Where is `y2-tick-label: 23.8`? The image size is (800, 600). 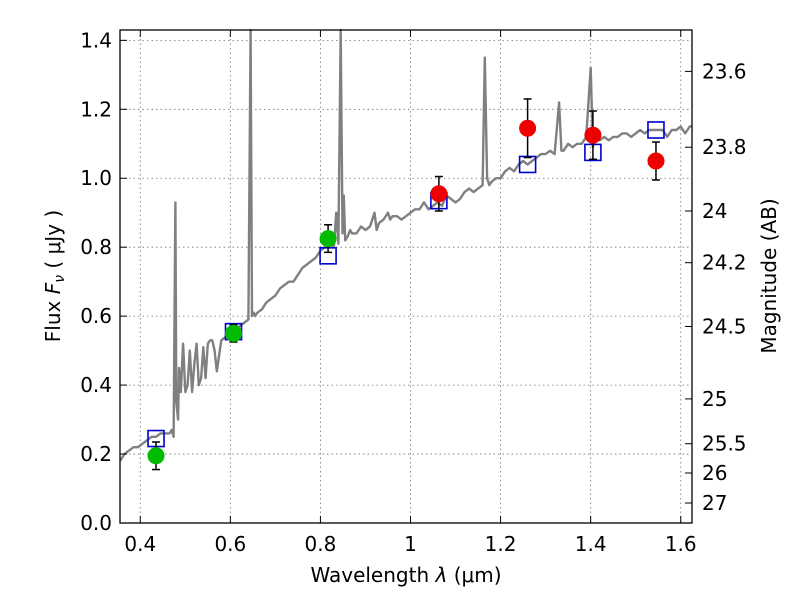
y2-tick-label: 23.8 is located at coordinates (724, 147).